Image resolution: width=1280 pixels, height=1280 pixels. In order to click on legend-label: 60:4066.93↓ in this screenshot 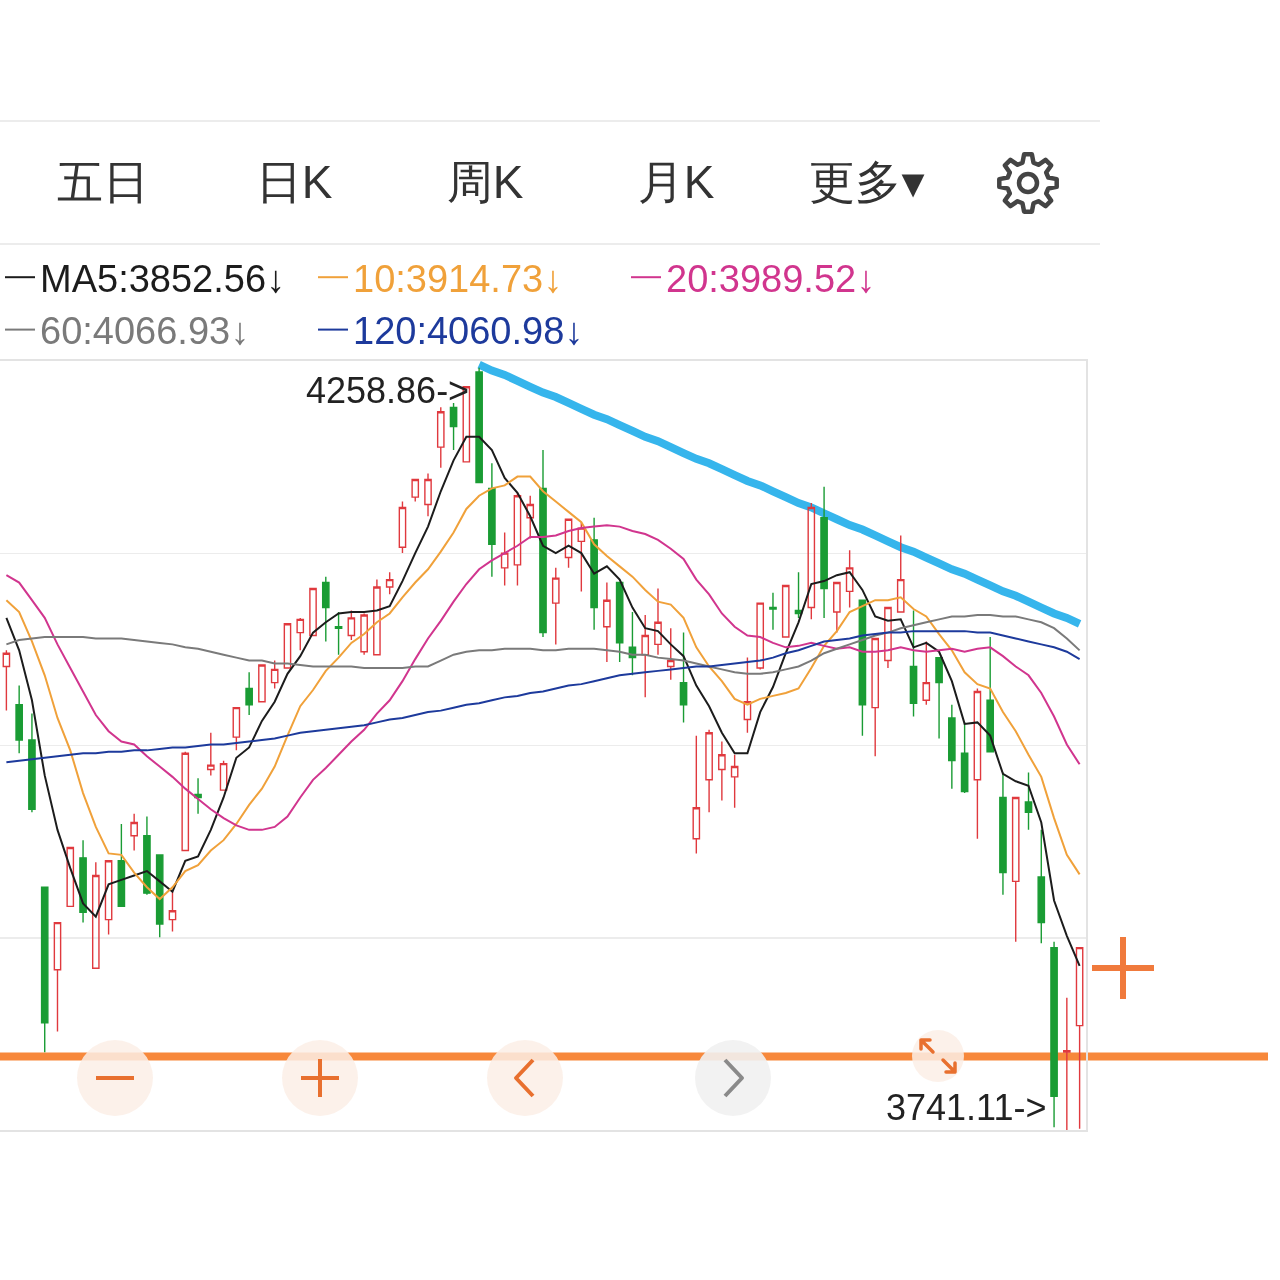, I will do `click(145, 331)`.